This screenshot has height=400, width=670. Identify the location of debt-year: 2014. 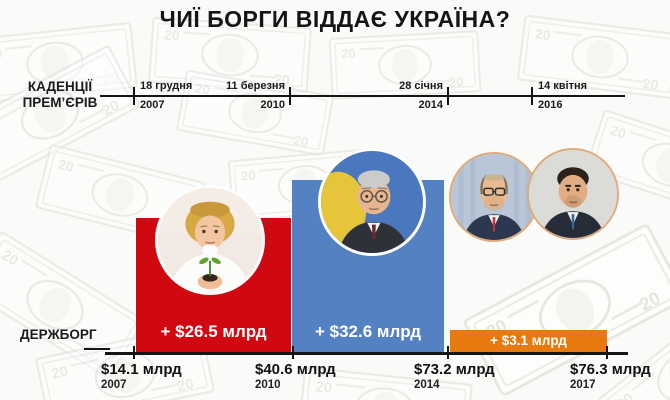
(427, 385).